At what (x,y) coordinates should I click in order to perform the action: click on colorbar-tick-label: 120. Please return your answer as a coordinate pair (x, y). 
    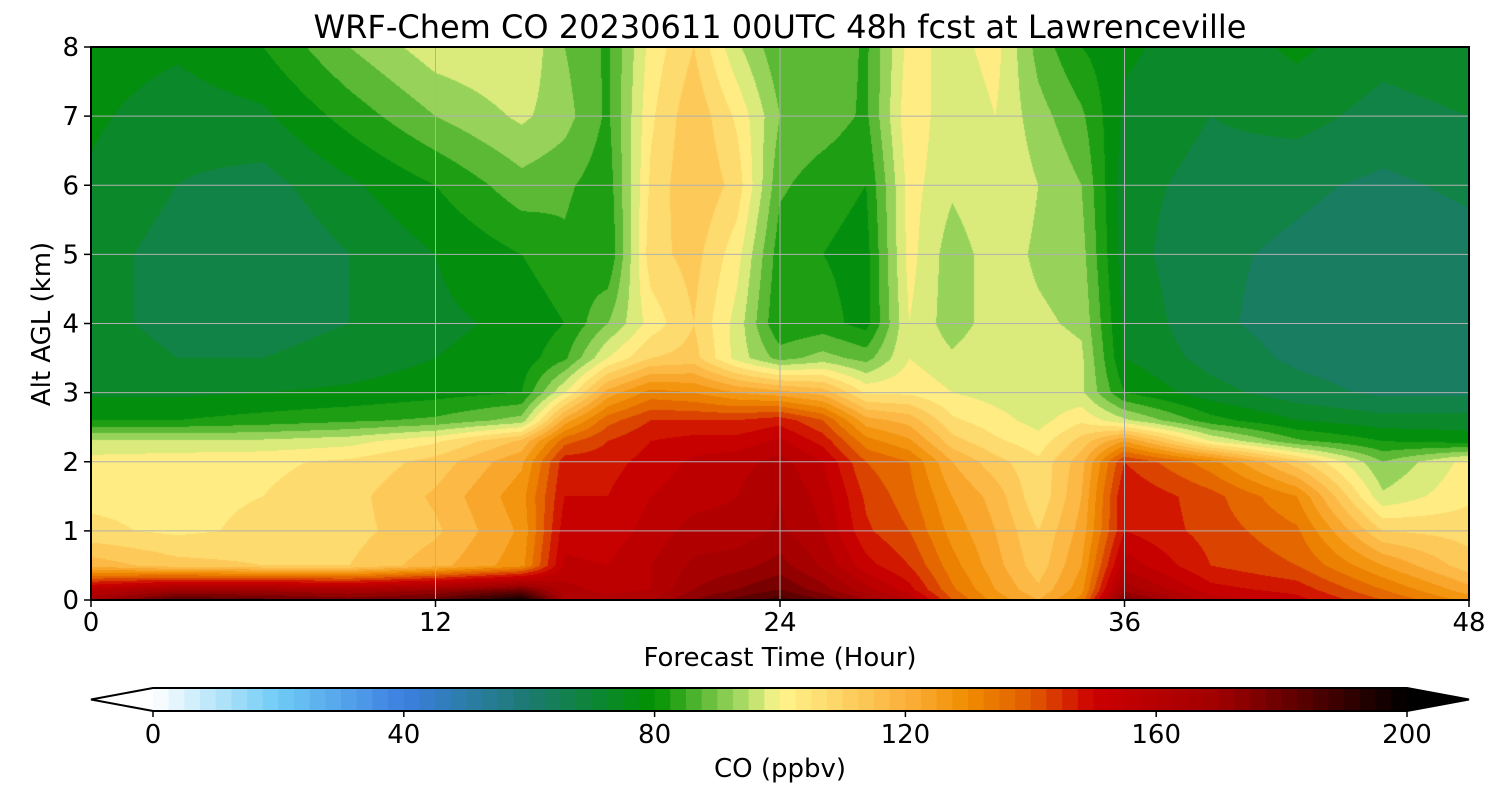
    Looking at the image, I should click on (906, 735).